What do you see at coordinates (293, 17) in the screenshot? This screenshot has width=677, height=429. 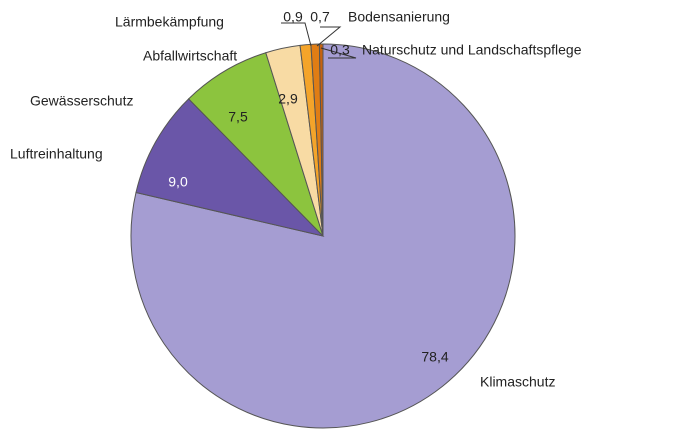 I see `value-label: 0,9` at bounding box center [293, 17].